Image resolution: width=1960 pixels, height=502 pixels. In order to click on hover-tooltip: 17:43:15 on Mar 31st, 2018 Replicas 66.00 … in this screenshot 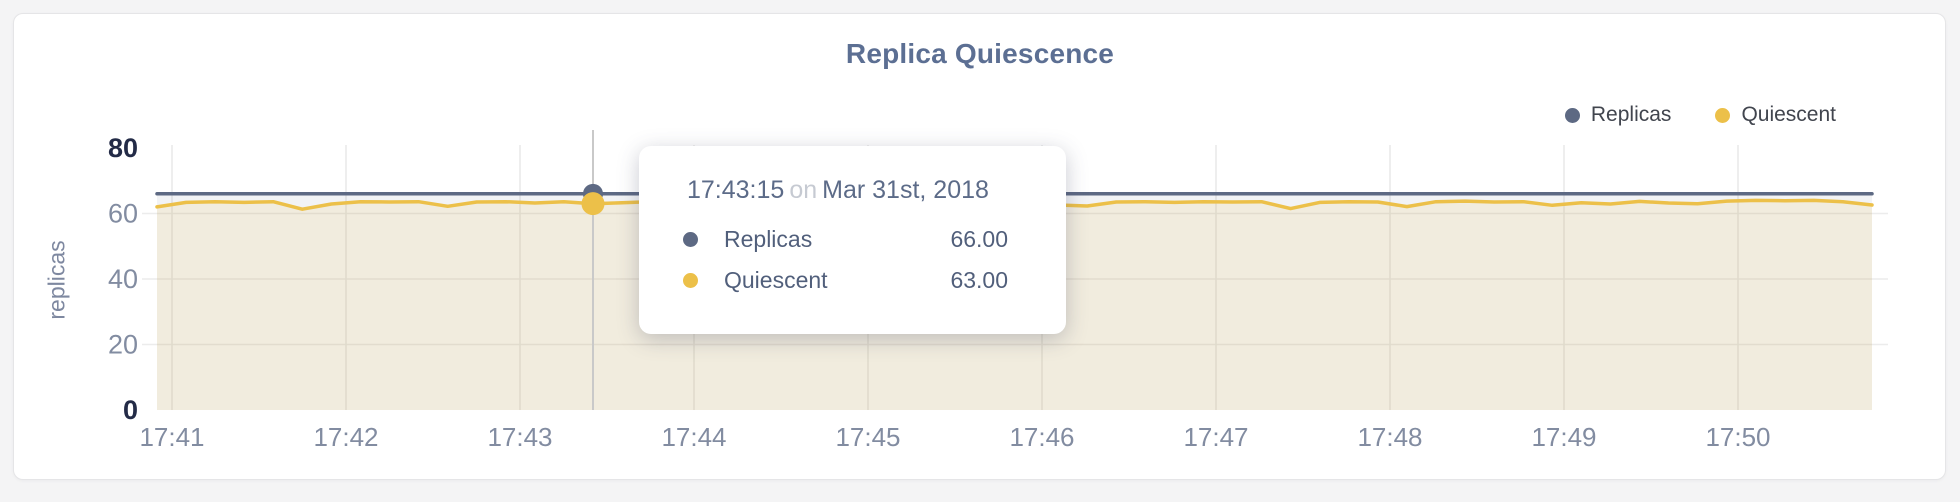, I will do `click(852, 240)`.